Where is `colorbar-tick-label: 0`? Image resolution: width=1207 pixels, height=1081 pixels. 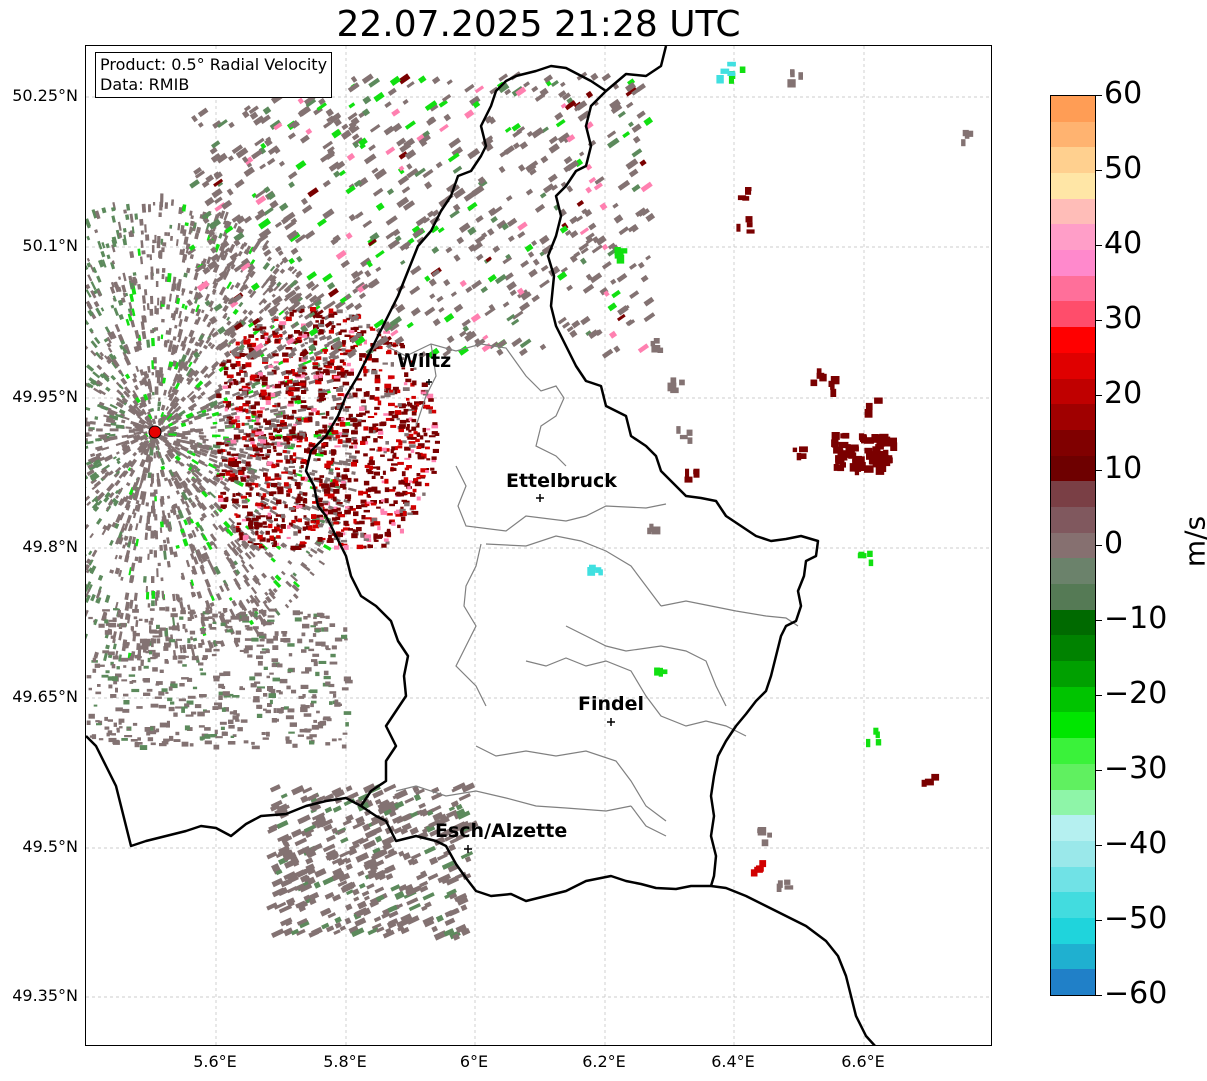
colorbar-tick-label: 0 is located at coordinates (1114, 543).